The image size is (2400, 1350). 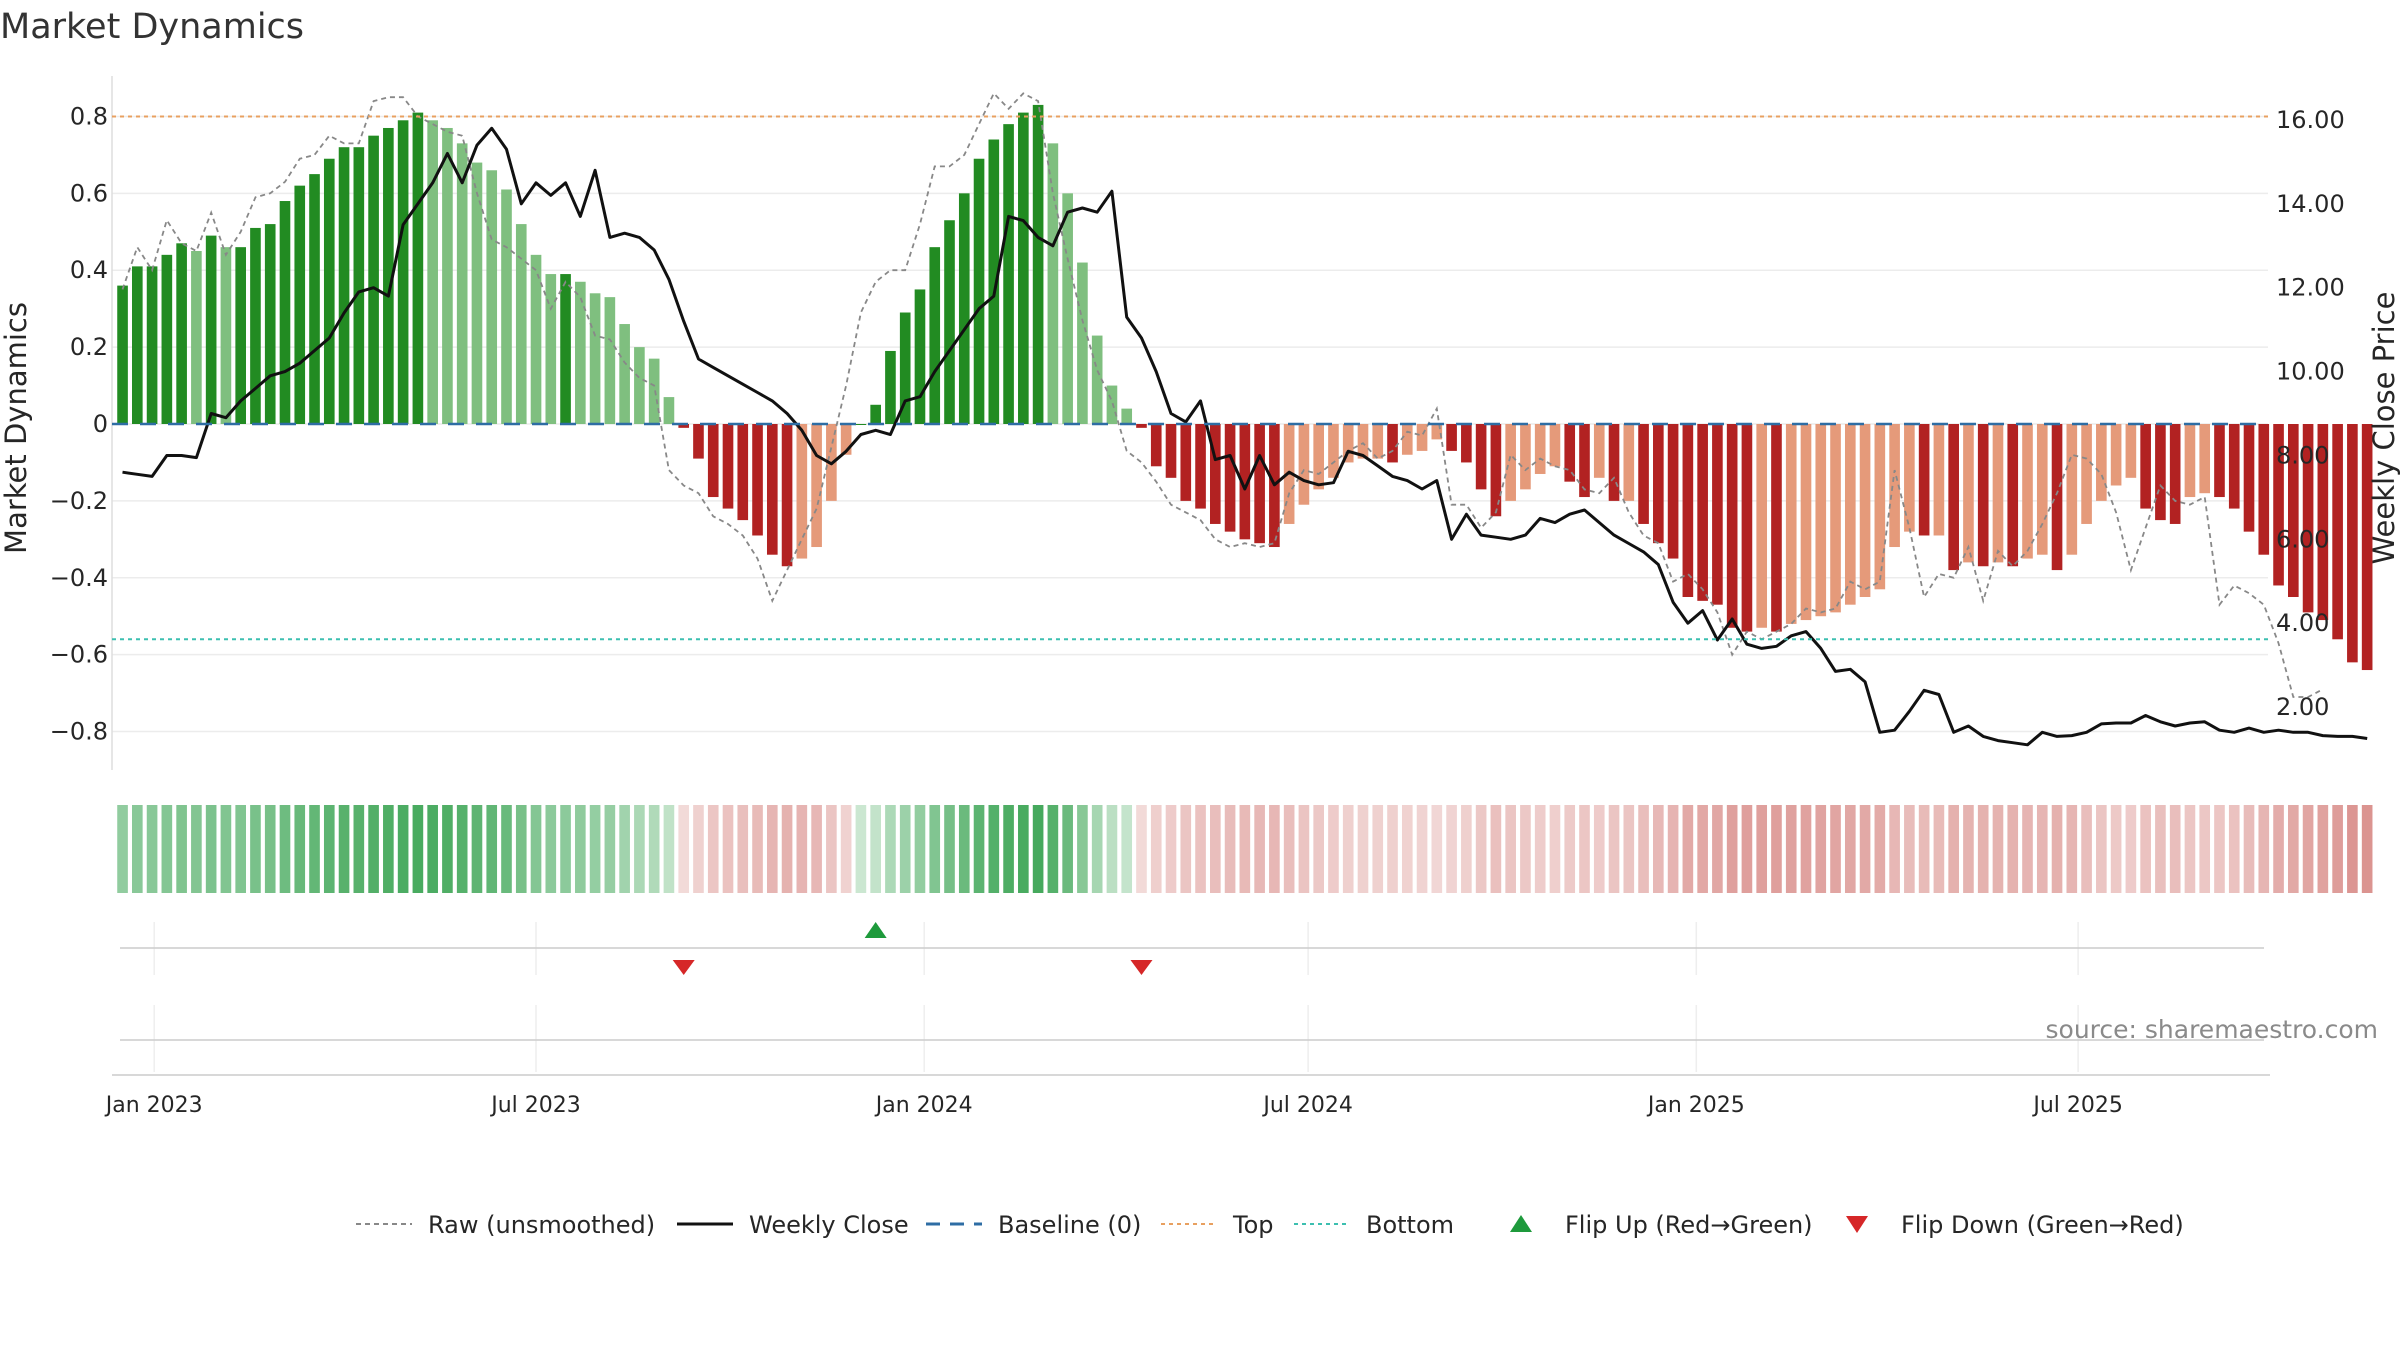 What do you see at coordinates (2212, 1029) in the screenshot?
I see `source-note: source: sharemaestro.com` at bounding box center [2212, 1029].